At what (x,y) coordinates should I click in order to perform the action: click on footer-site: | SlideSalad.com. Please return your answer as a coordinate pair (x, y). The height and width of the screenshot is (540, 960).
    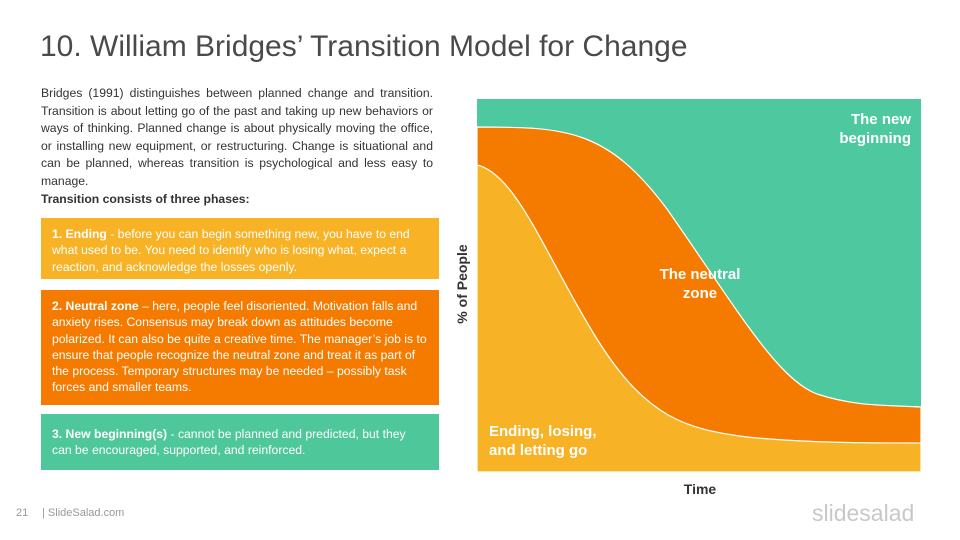
    Looking at the image, I should click on (83, 513).